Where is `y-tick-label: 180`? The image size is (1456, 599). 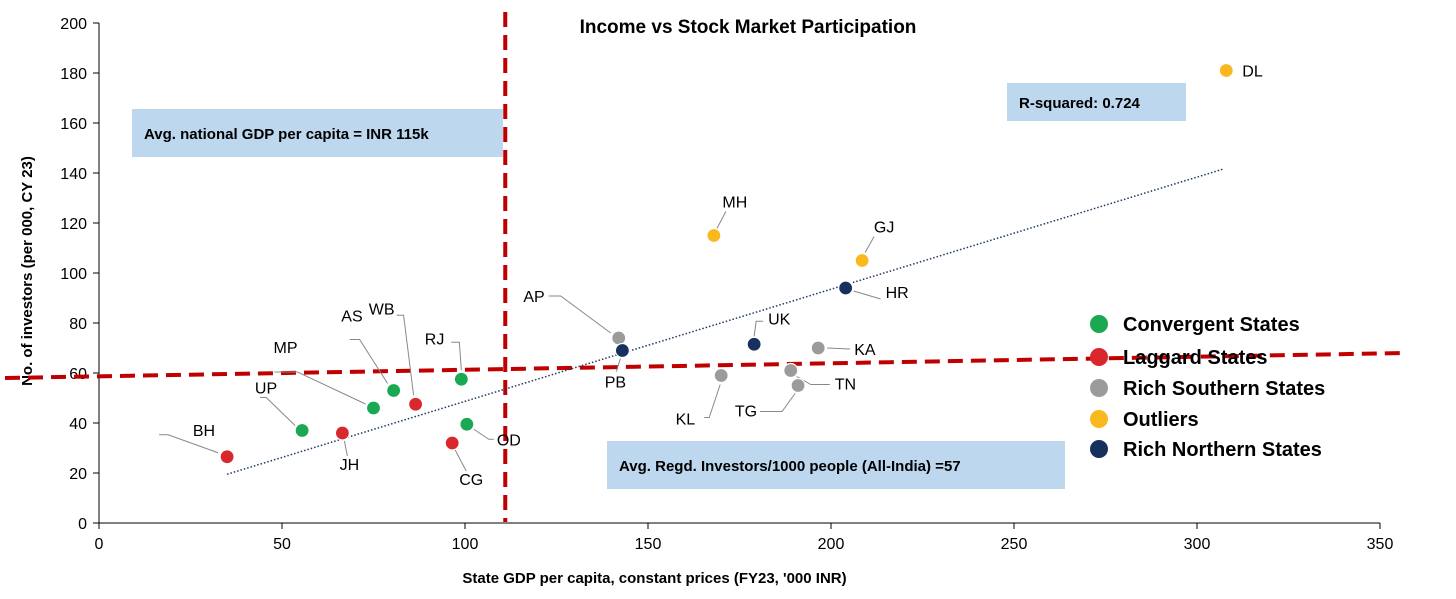 y-tick-label: 180 is located at coordinates (73, 74).